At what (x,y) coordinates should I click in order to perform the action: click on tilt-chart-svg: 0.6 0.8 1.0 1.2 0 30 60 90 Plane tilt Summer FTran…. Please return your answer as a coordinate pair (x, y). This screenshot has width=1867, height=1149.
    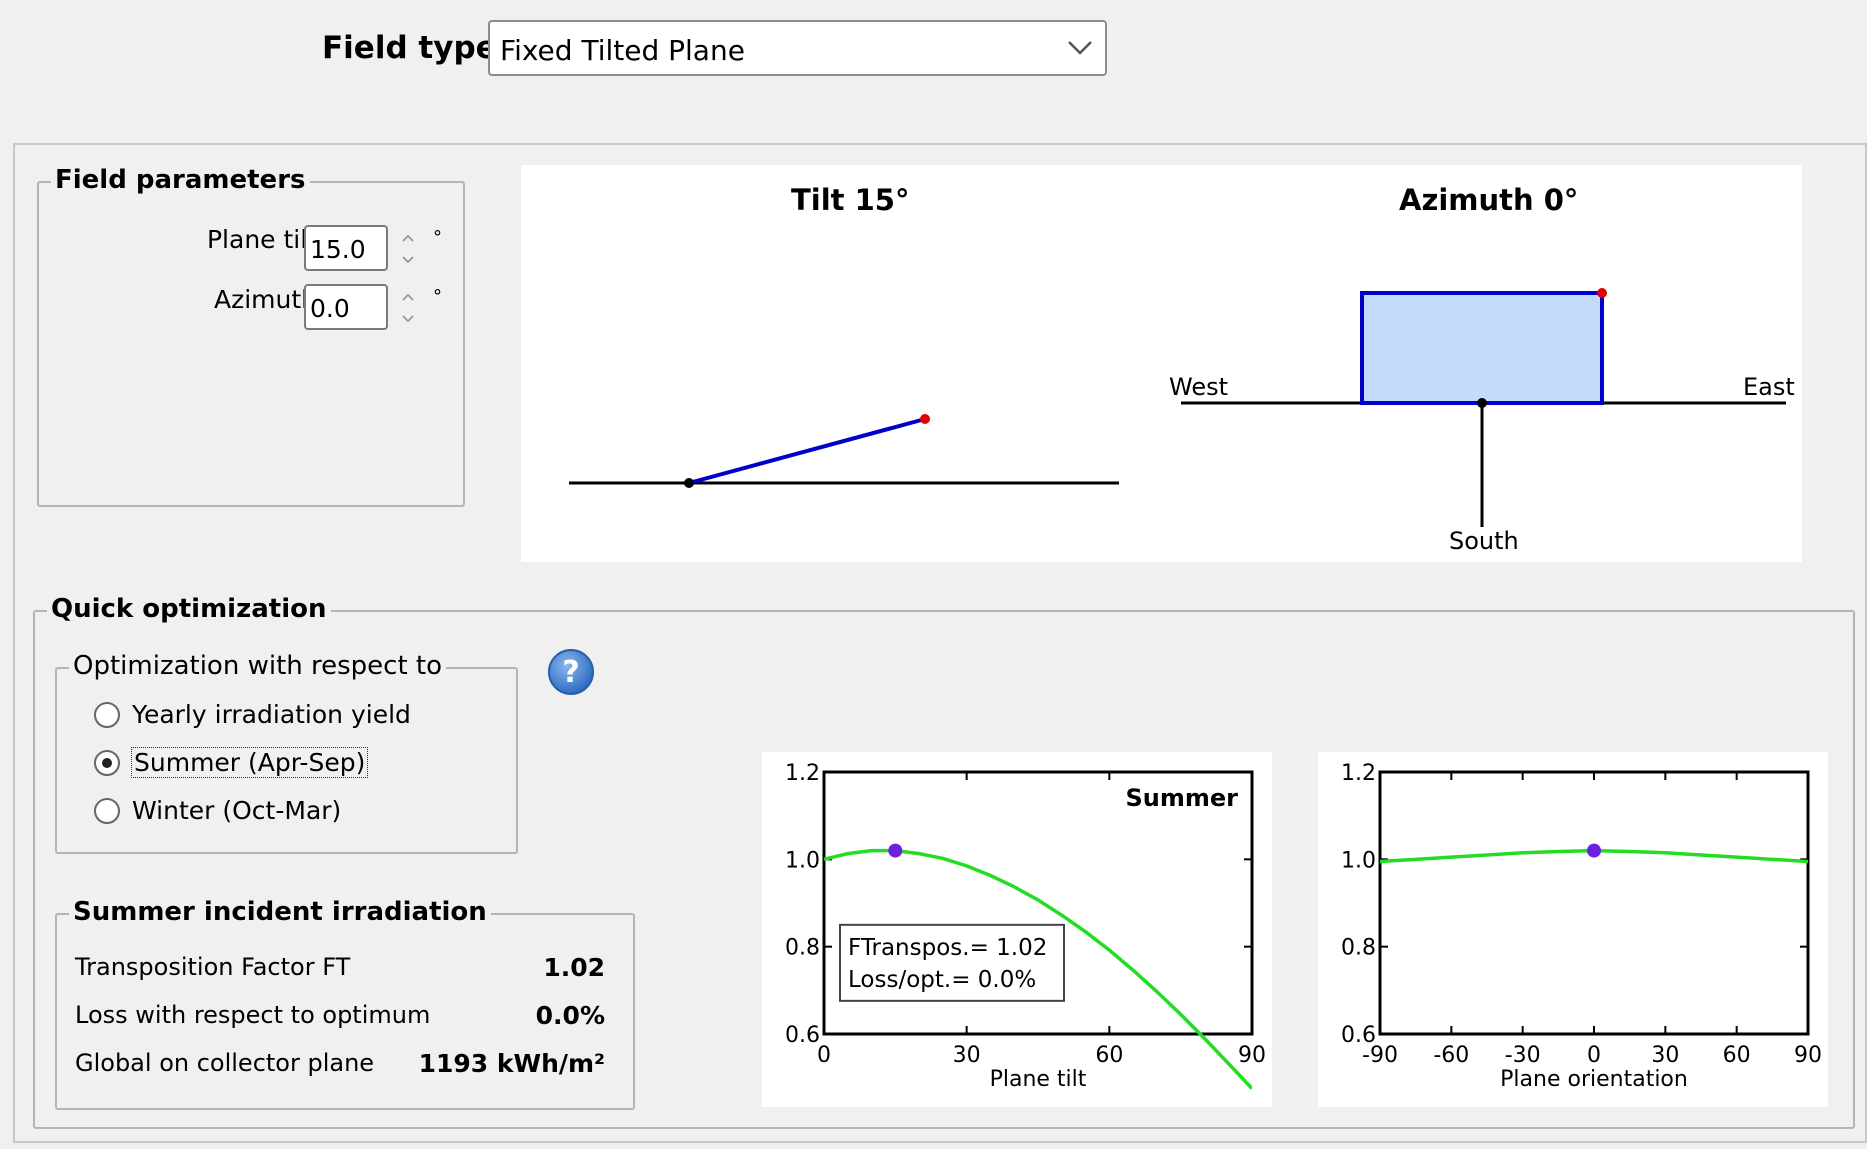
    Looking at the image, I should click on (1025, 926).